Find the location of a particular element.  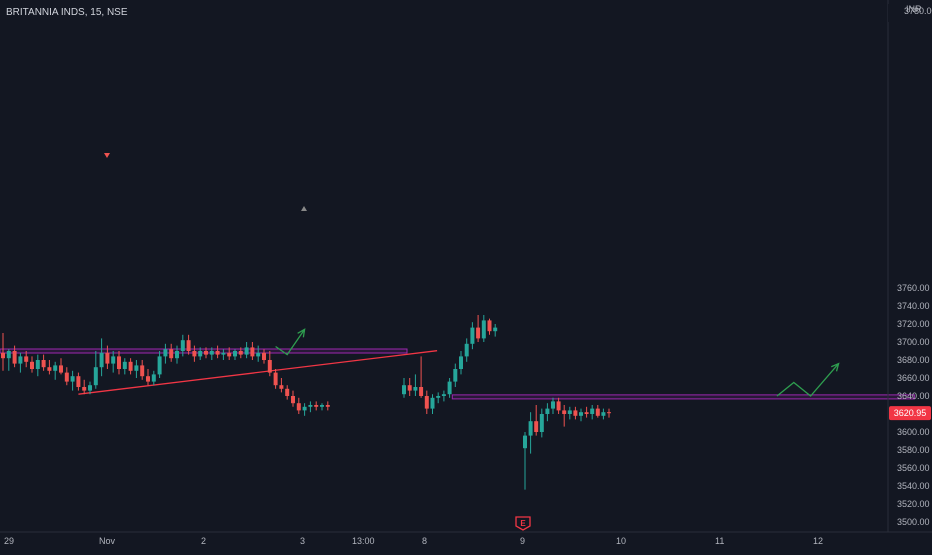

low-marker-icon is located at coordinates (304, 208).